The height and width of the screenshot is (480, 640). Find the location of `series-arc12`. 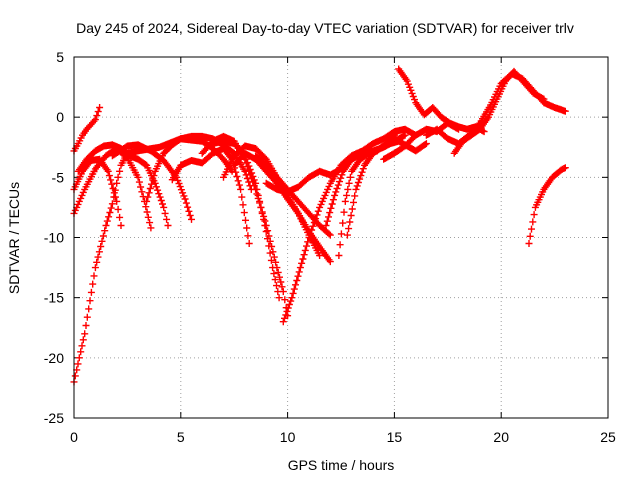

series-arc12 is located at coordinates (282, 207).